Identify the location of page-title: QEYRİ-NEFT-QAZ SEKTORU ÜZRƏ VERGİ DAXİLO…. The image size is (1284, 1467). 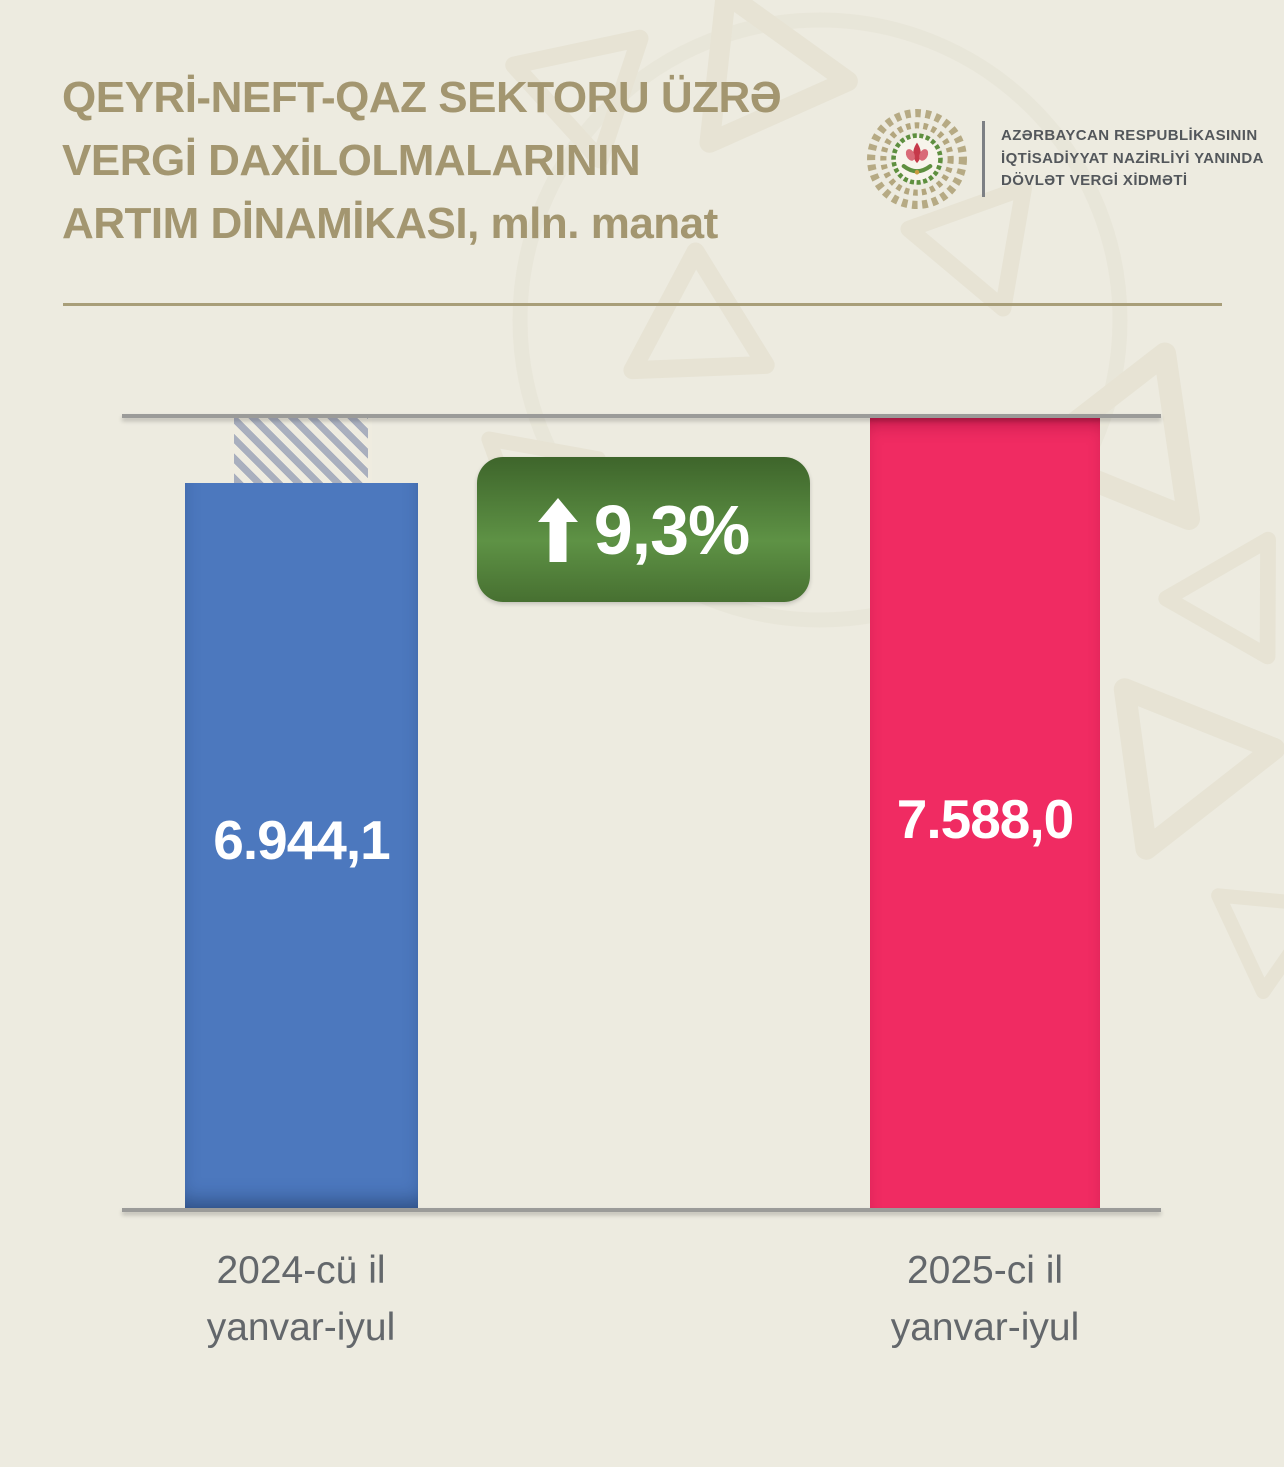
(422, 160).